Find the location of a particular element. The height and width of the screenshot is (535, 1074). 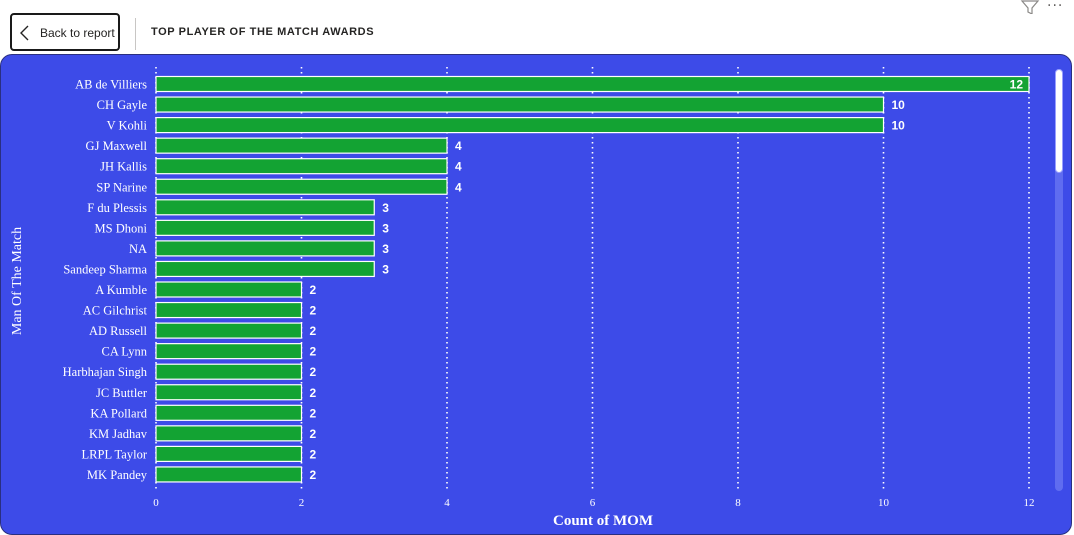

x-tick-label: 6 is located at coordinates (593, 503).